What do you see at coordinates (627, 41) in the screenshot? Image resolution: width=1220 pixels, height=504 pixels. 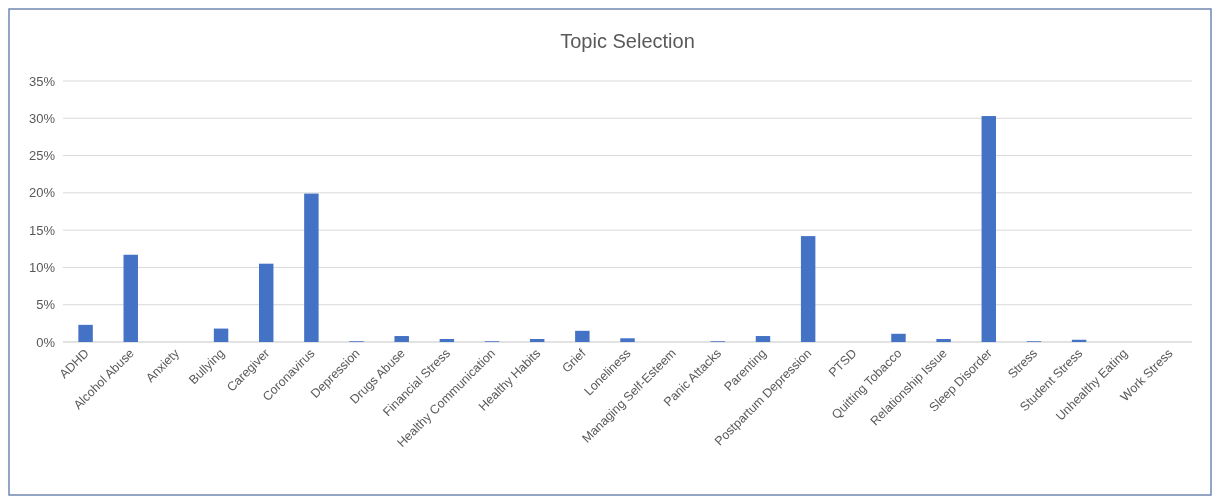 I see `chart-title: Topic Selection` at bounding box center [627, 41].